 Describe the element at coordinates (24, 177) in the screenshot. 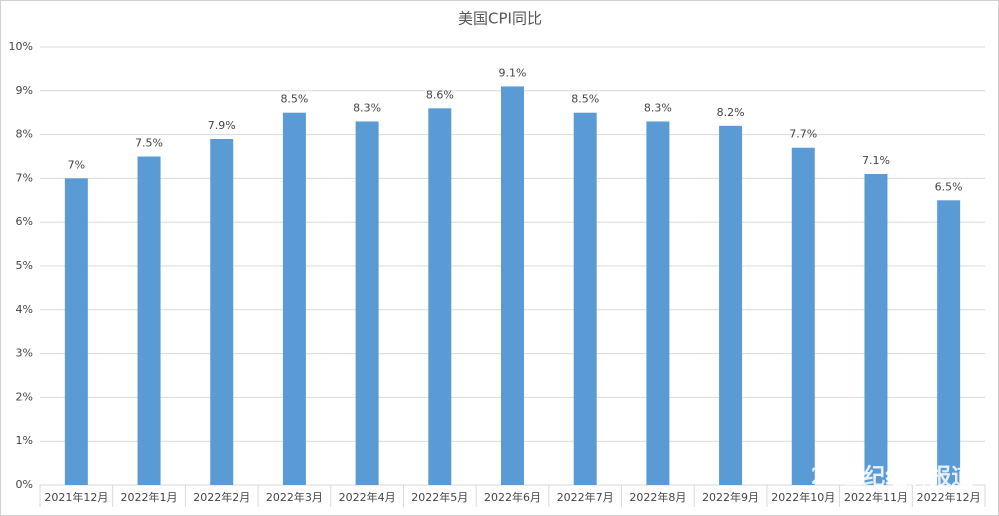

I see `y-tick-label: 7%` at that location.